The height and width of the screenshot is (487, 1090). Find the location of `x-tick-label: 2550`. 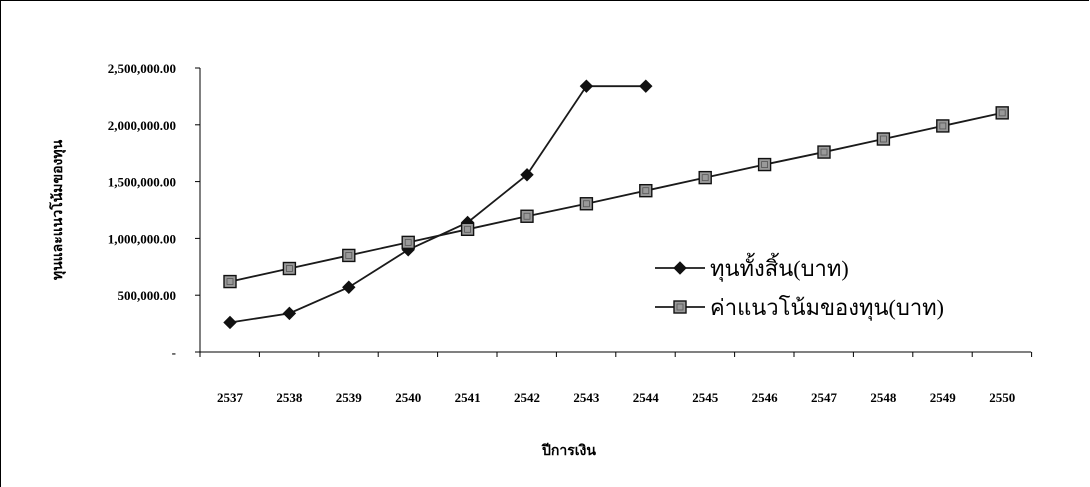

x-tick-label: 2550 is located at coordinates (1002, 397).